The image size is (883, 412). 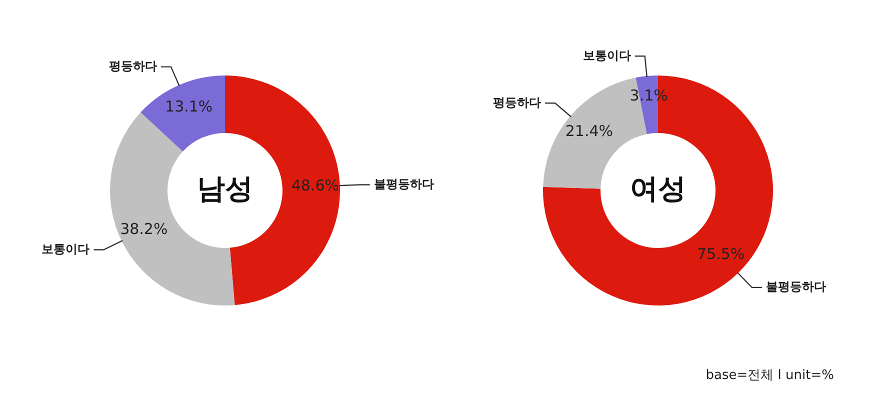 I want to click on data-label: 21.4%, so click(x=588, y=131).